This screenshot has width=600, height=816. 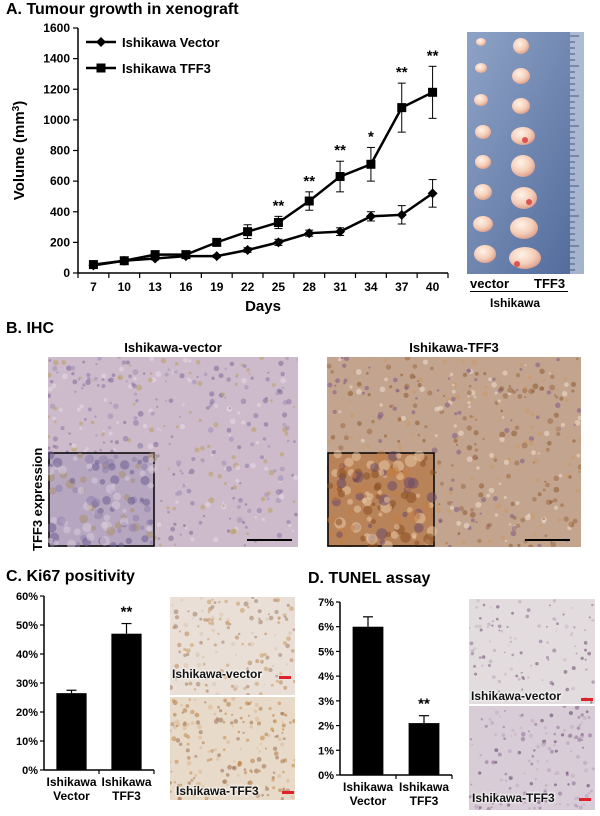 I want to click on y-tick-label: 6%, so click(x=326, y=628).